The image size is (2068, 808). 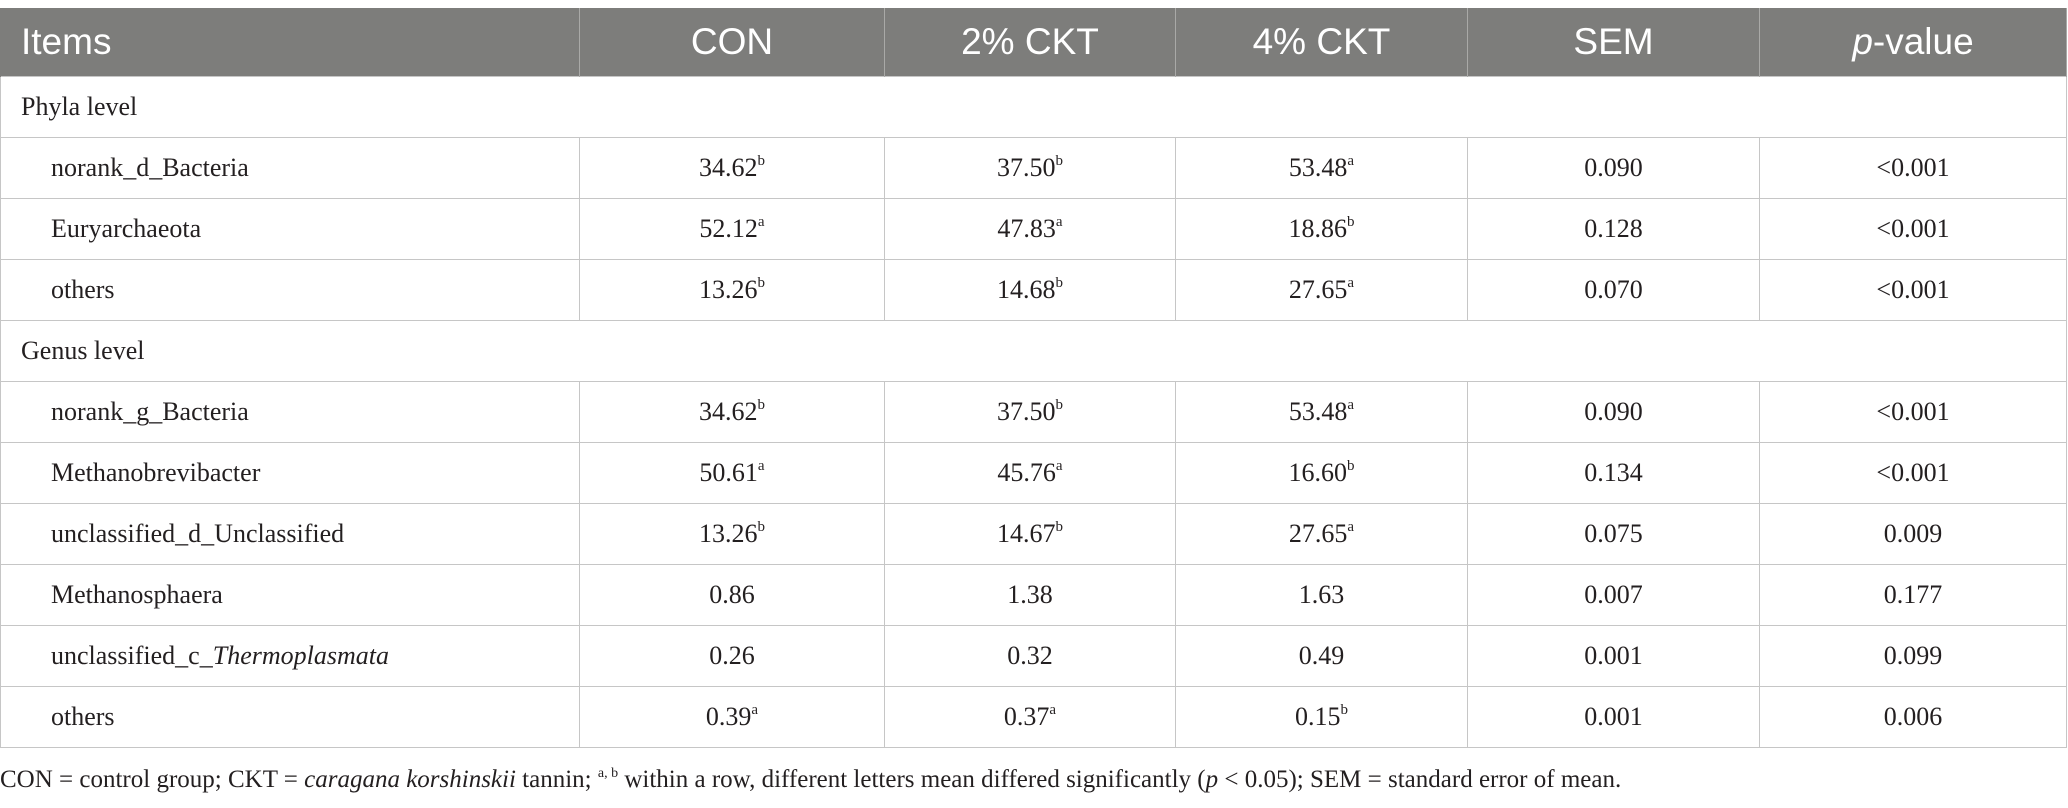 What do you see at coordinates (1318, 228) in the screenshot?
I see `cell-4-ckt-value: 18.86` at bounding box center [1318, 228].